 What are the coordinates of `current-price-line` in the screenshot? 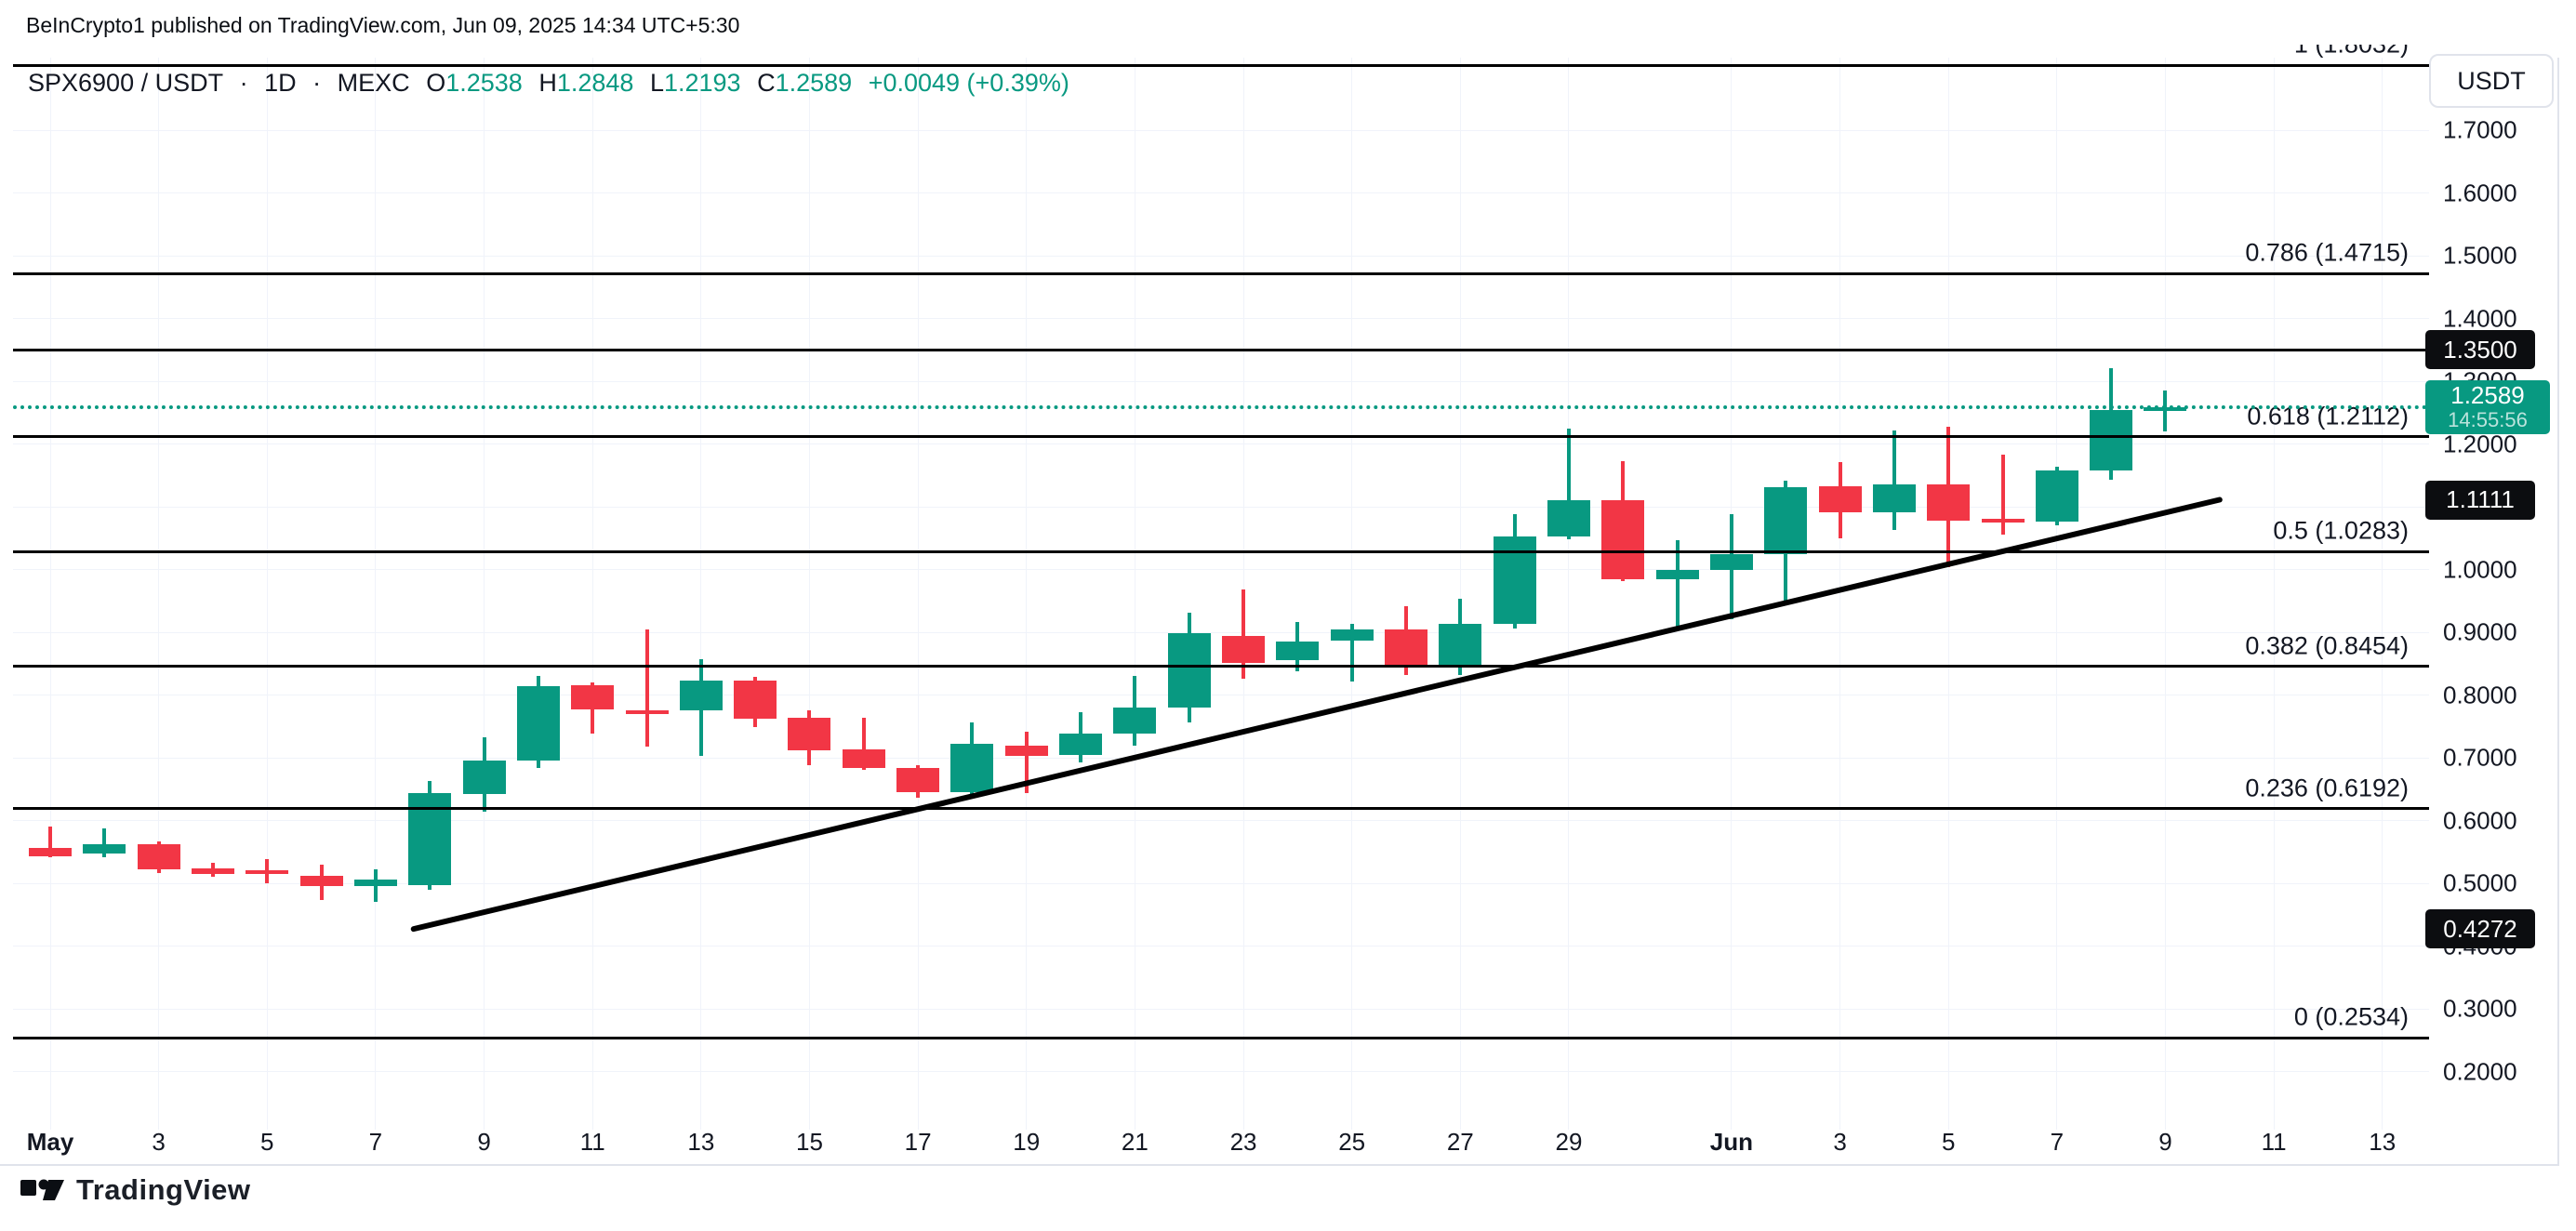 It's located at (1221, 406).